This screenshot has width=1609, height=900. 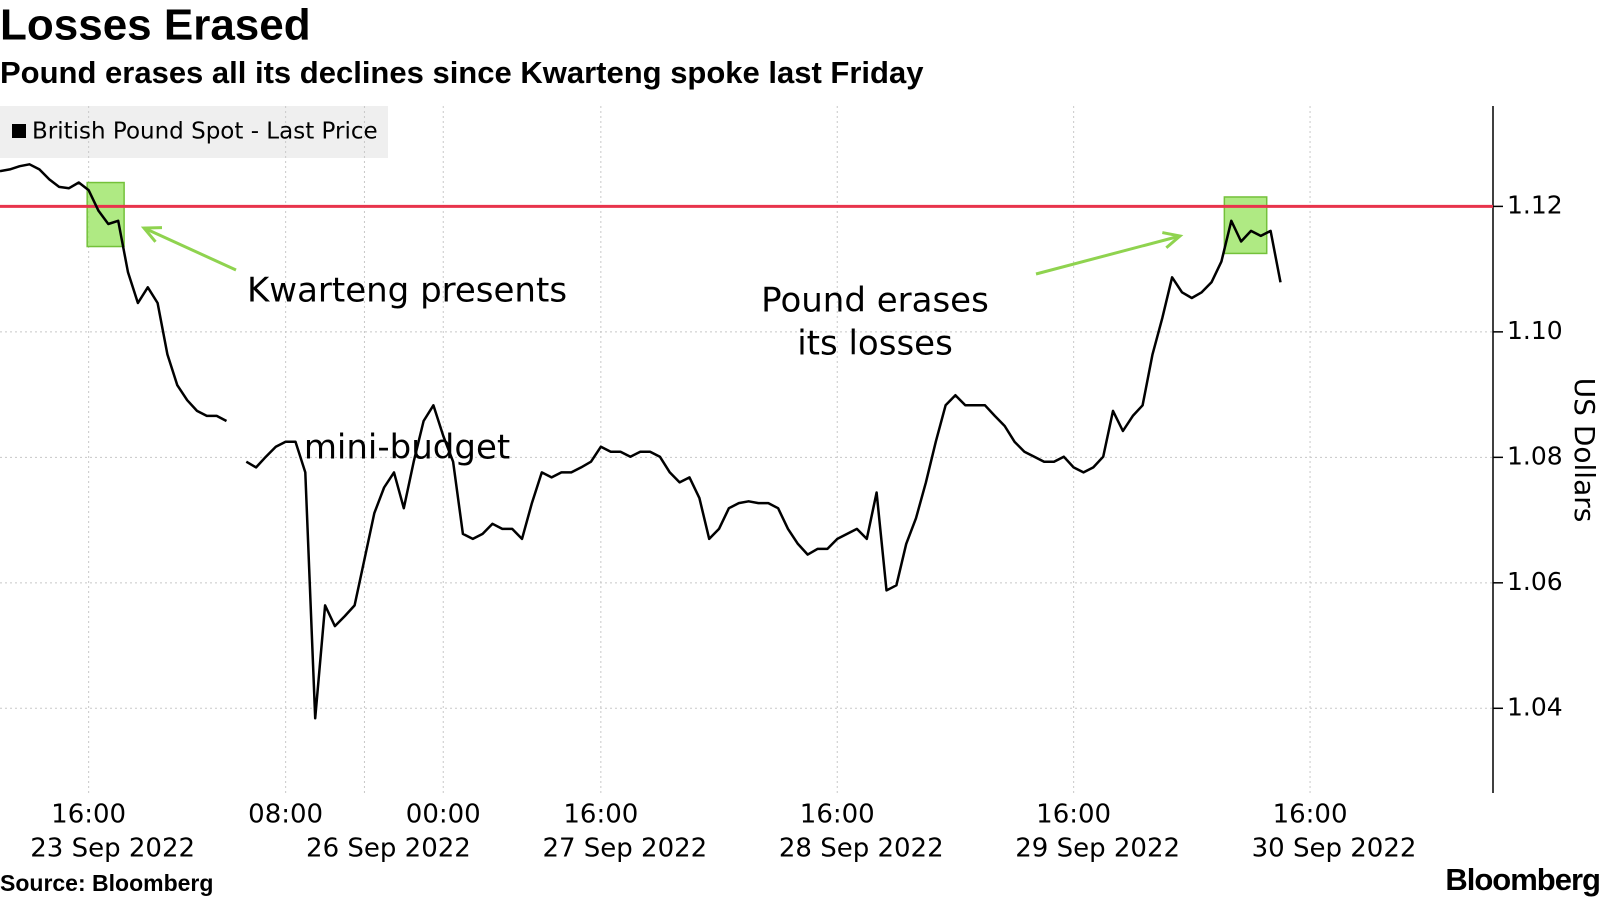 What do you see at coordinates (1535, 330) in the screenshot?
I see `y-tick-label: 1.10` at bounding box center [1535, 330].